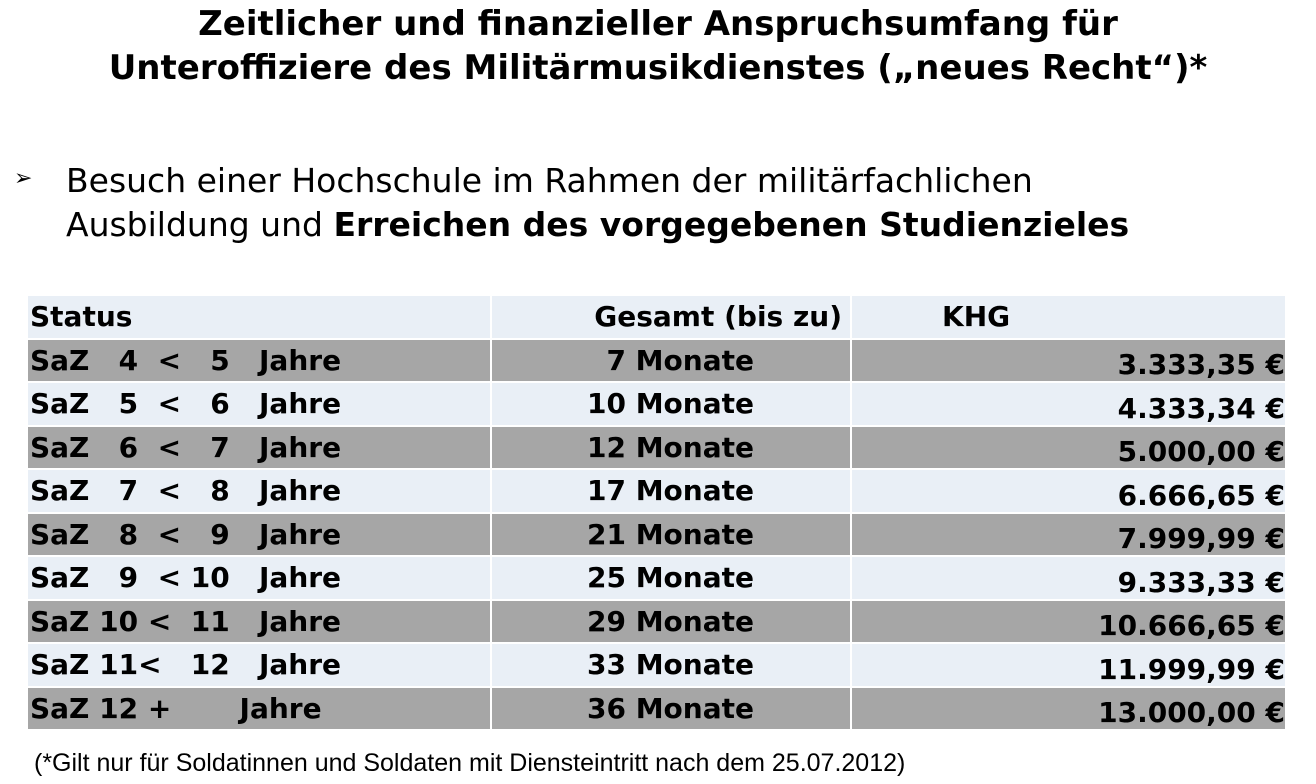 This screenshot has width=1316, height=784. Describe the element at coordinates (671, 708) in the screenshot. I see `cell-gesamt: 36 Monate` at that location.